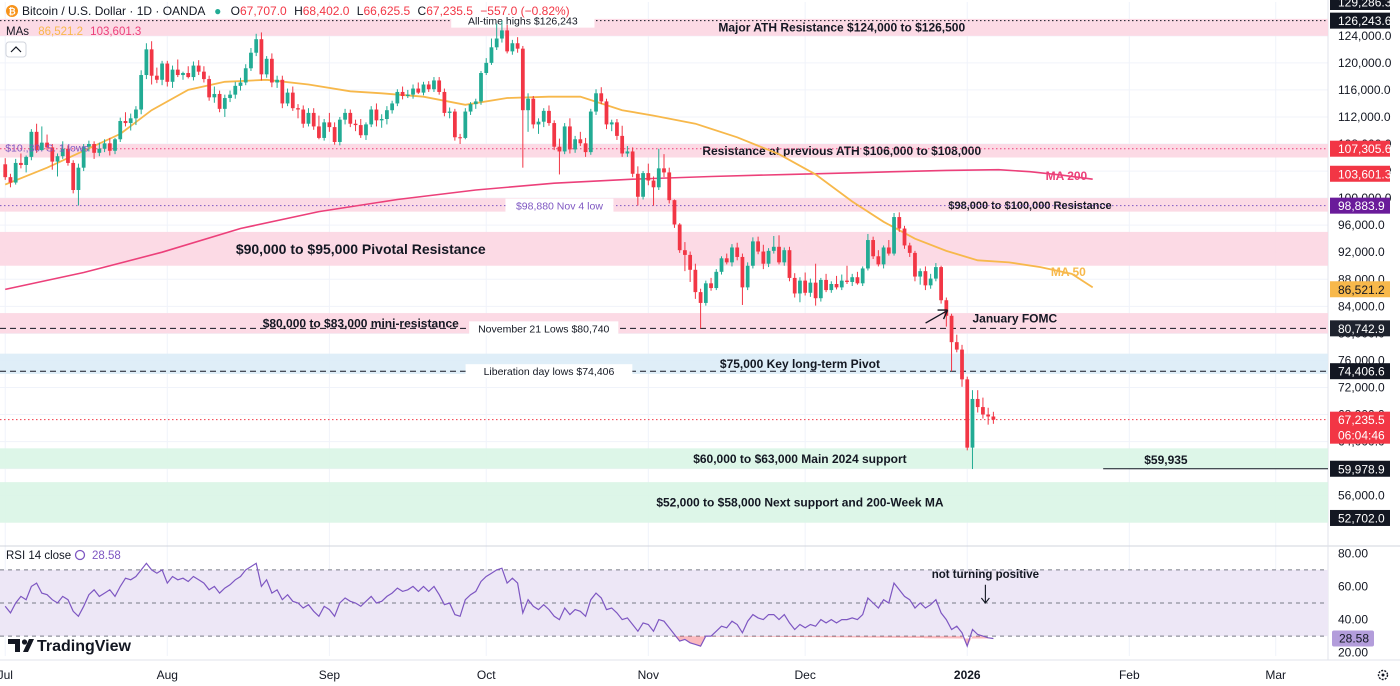 The width and height of the screenshot is (1400, 686). What do you see at coordinates (559, 207) in the screenshot?
I see `level-label-2: $98,880 Nov 4 low` at bounding box center [559, 207].